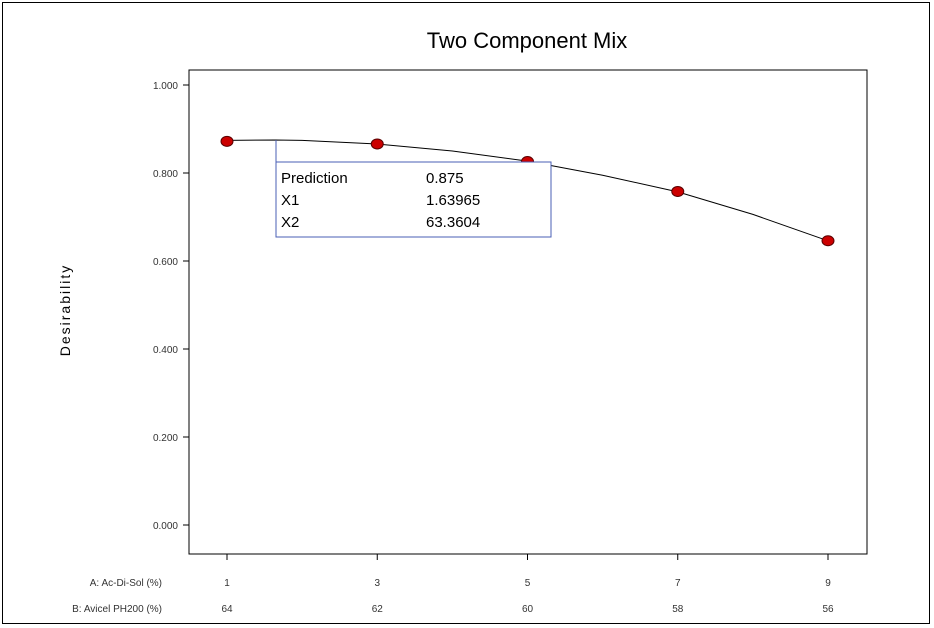  I want to click on tooltip-box, so click(413, 199).